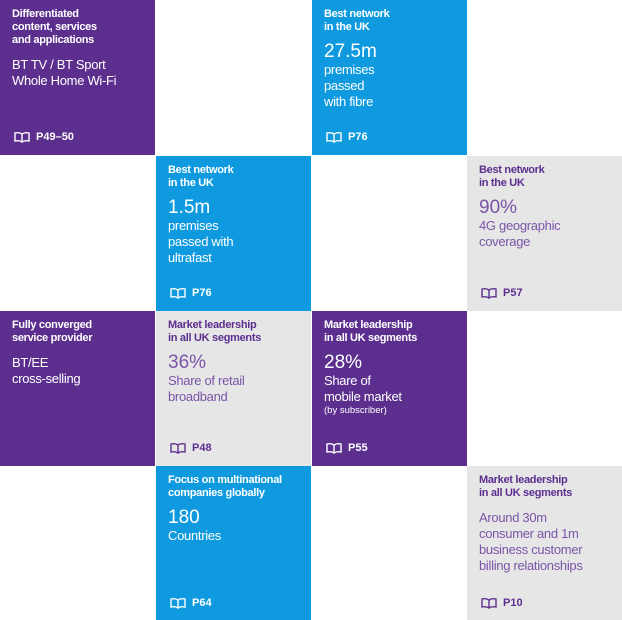  Describe the element at coordinates (59, 64) in the screenshot. I see `body-line: BT TV / BT Sport` at that location.